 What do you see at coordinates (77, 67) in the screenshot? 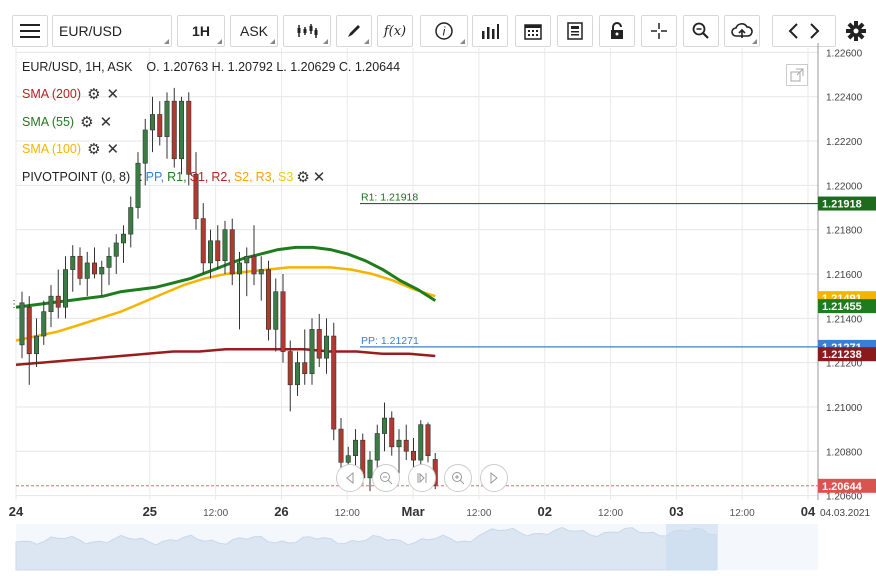
I see `instrument-label: EUR/USD, 1H, ASK` at bounding box center [77, 67].